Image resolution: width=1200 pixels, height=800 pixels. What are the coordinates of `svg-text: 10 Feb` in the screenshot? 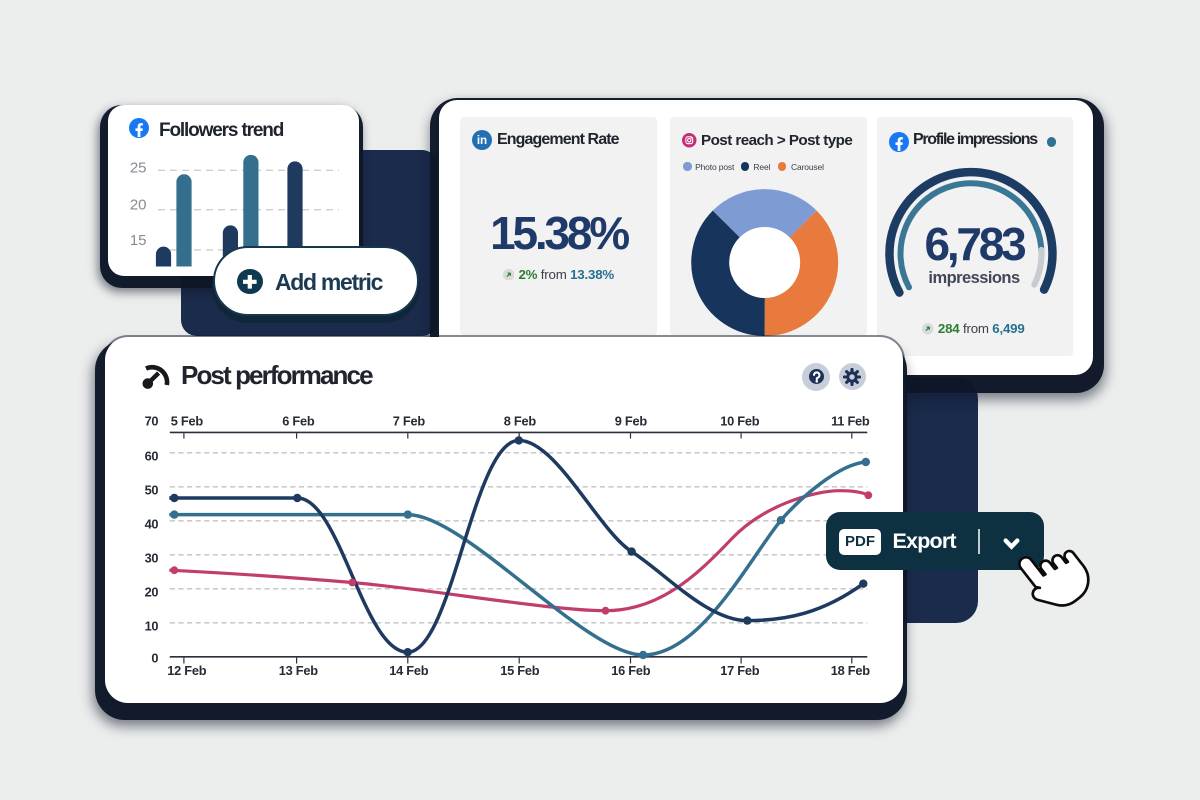 It's located at (739, 420).